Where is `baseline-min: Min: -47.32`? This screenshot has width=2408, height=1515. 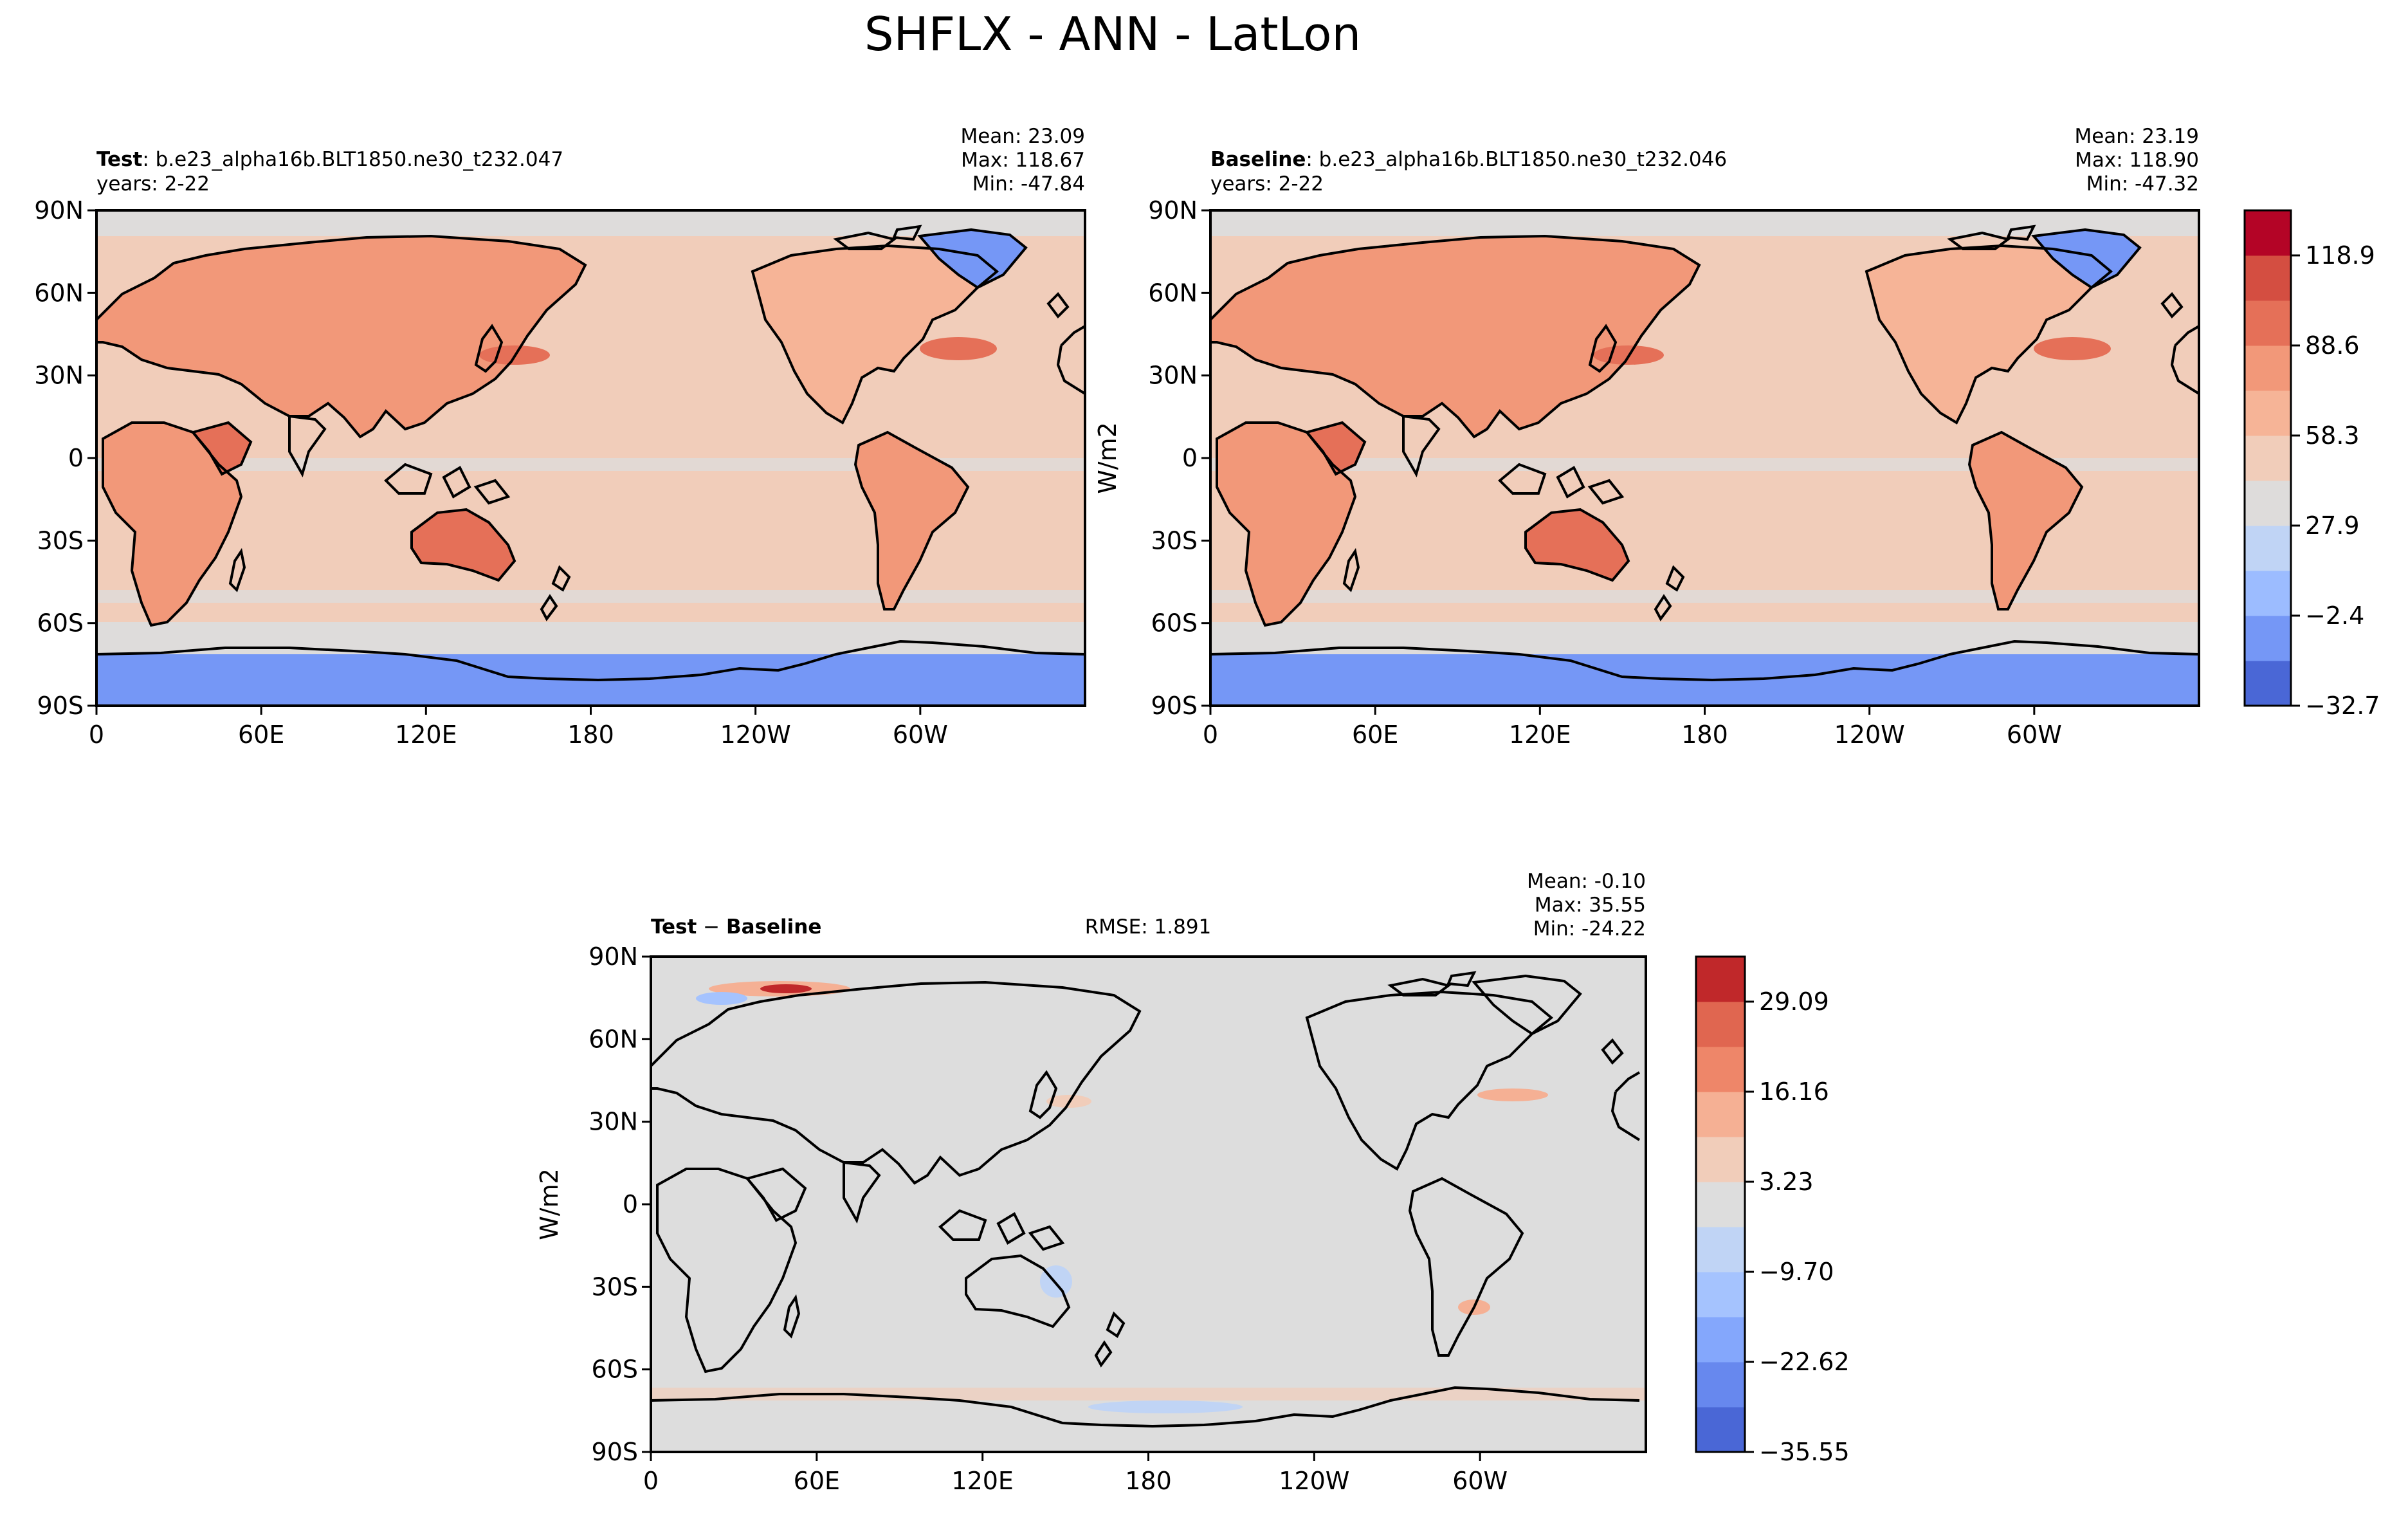 baseline-min: Min: -47.32 is located at coordinates (2142, 184).